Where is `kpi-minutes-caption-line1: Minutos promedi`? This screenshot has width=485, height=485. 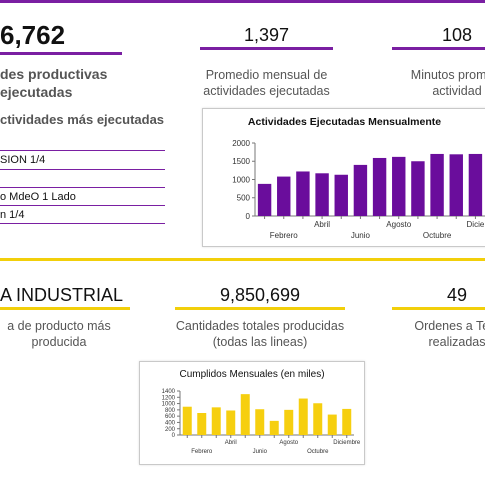 kpi-minutes-caption-line1: Minutos promedi is located at coordinates (447, 75).